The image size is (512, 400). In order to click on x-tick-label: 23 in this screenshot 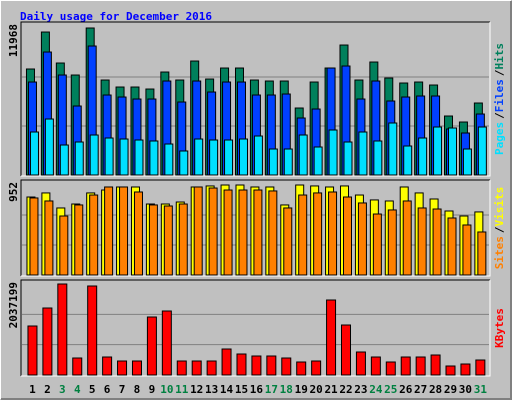, I will do `click(360, 389)`.